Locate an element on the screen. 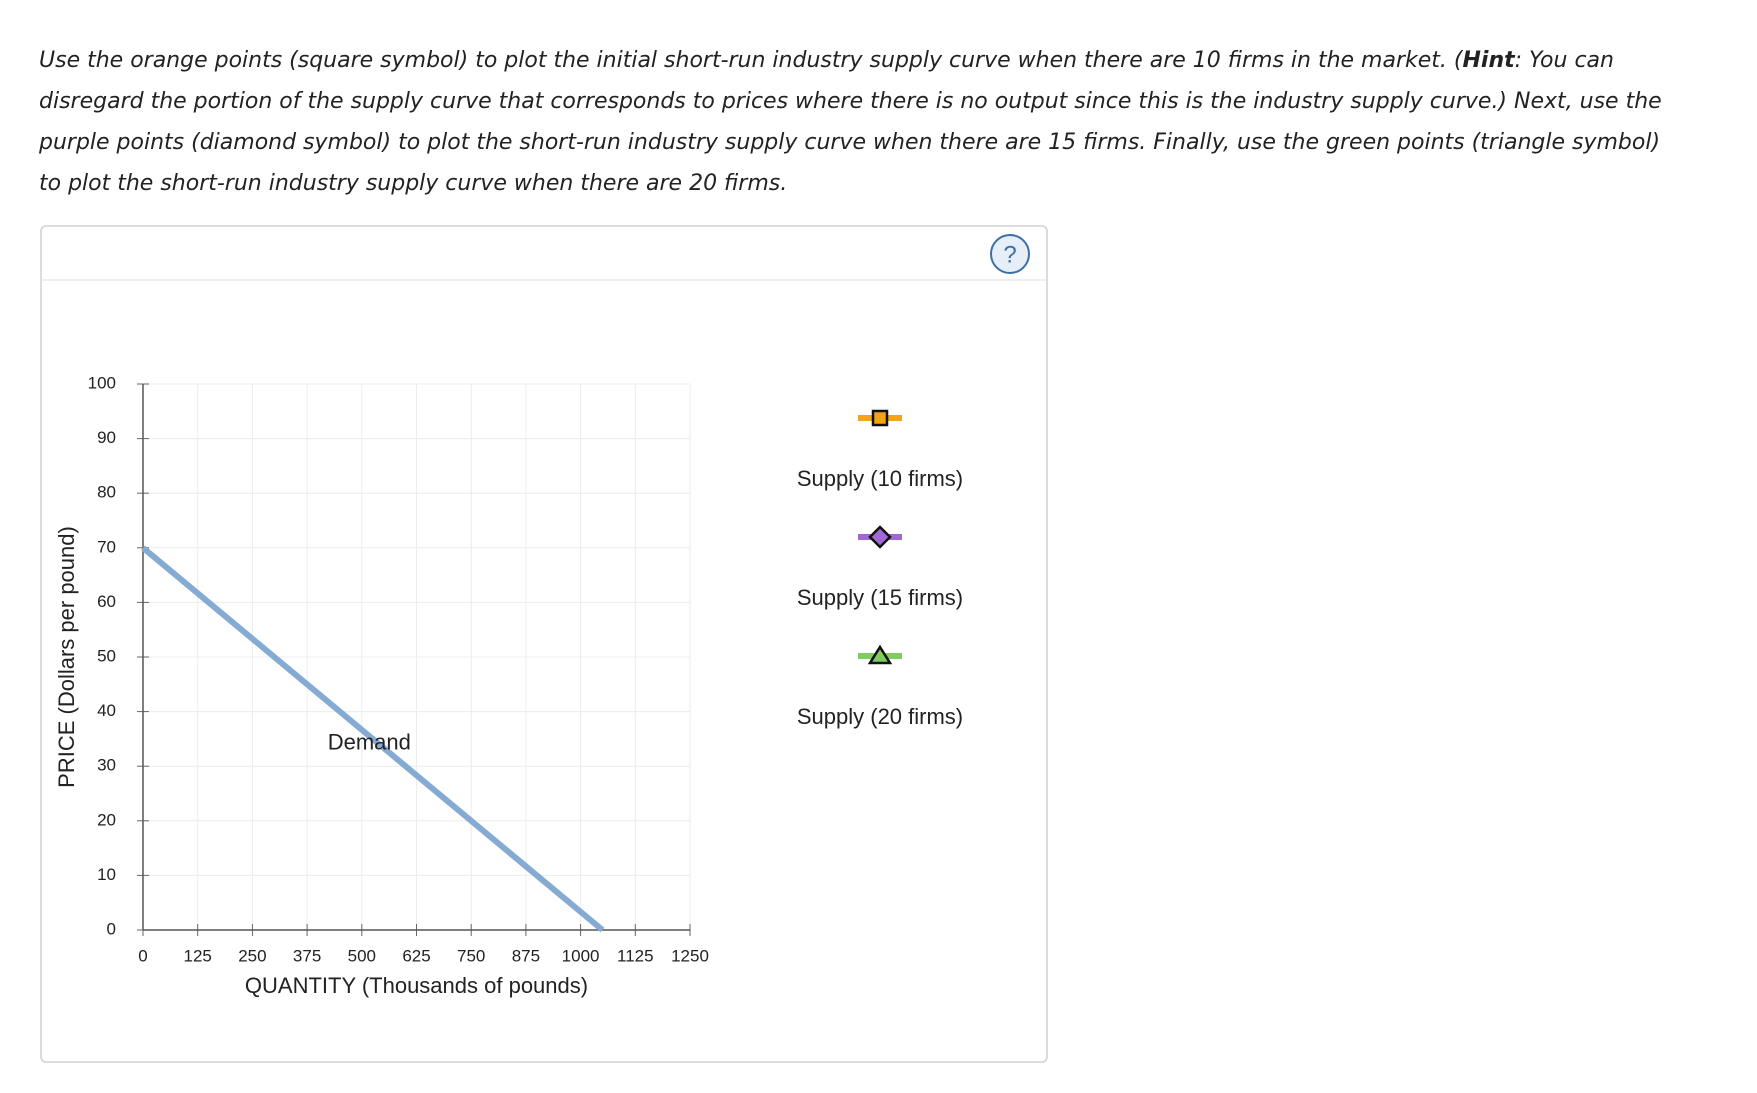  y-tick-label: 10 is located at coordinates (106, 874).